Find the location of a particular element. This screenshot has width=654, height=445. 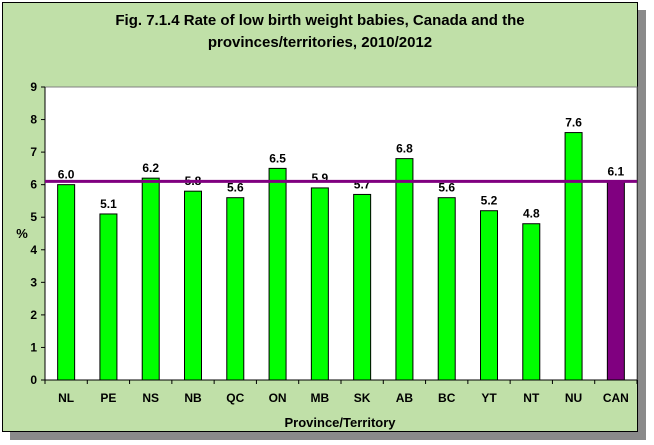

y-tick-label: 0 is located at coordinates (33, 380).